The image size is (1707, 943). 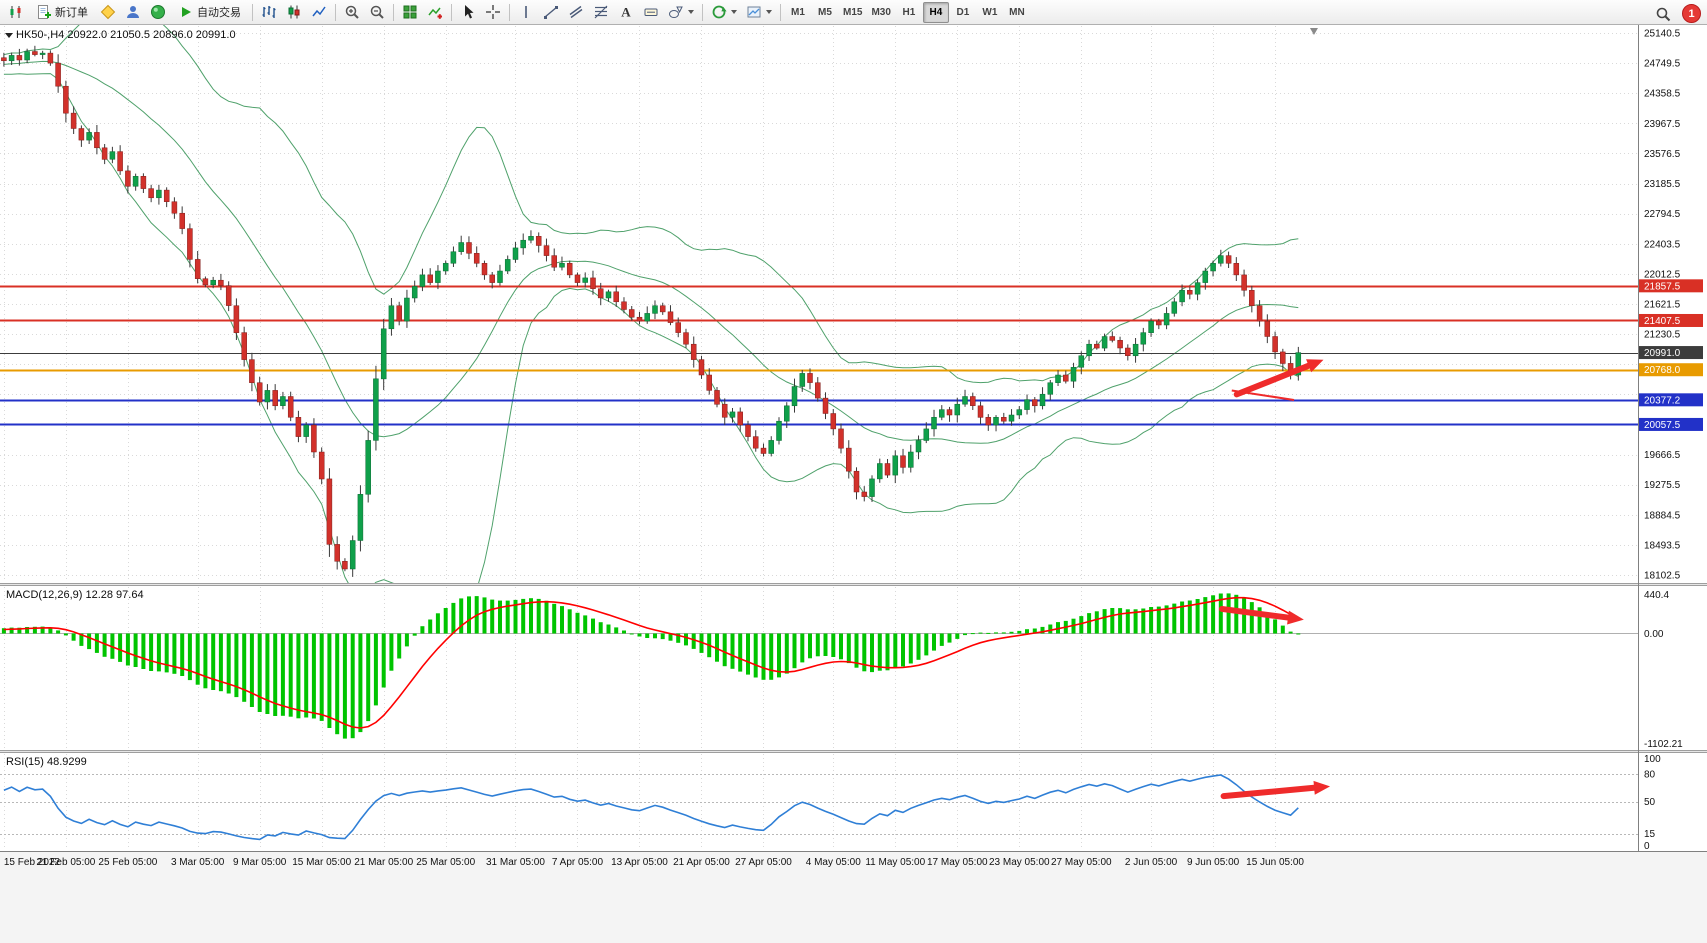 What do you see at coordinates (1275, 862) in the screenshot?
I see `time-label: 15 Jun 05:00` at bounding box center [1275, 862].